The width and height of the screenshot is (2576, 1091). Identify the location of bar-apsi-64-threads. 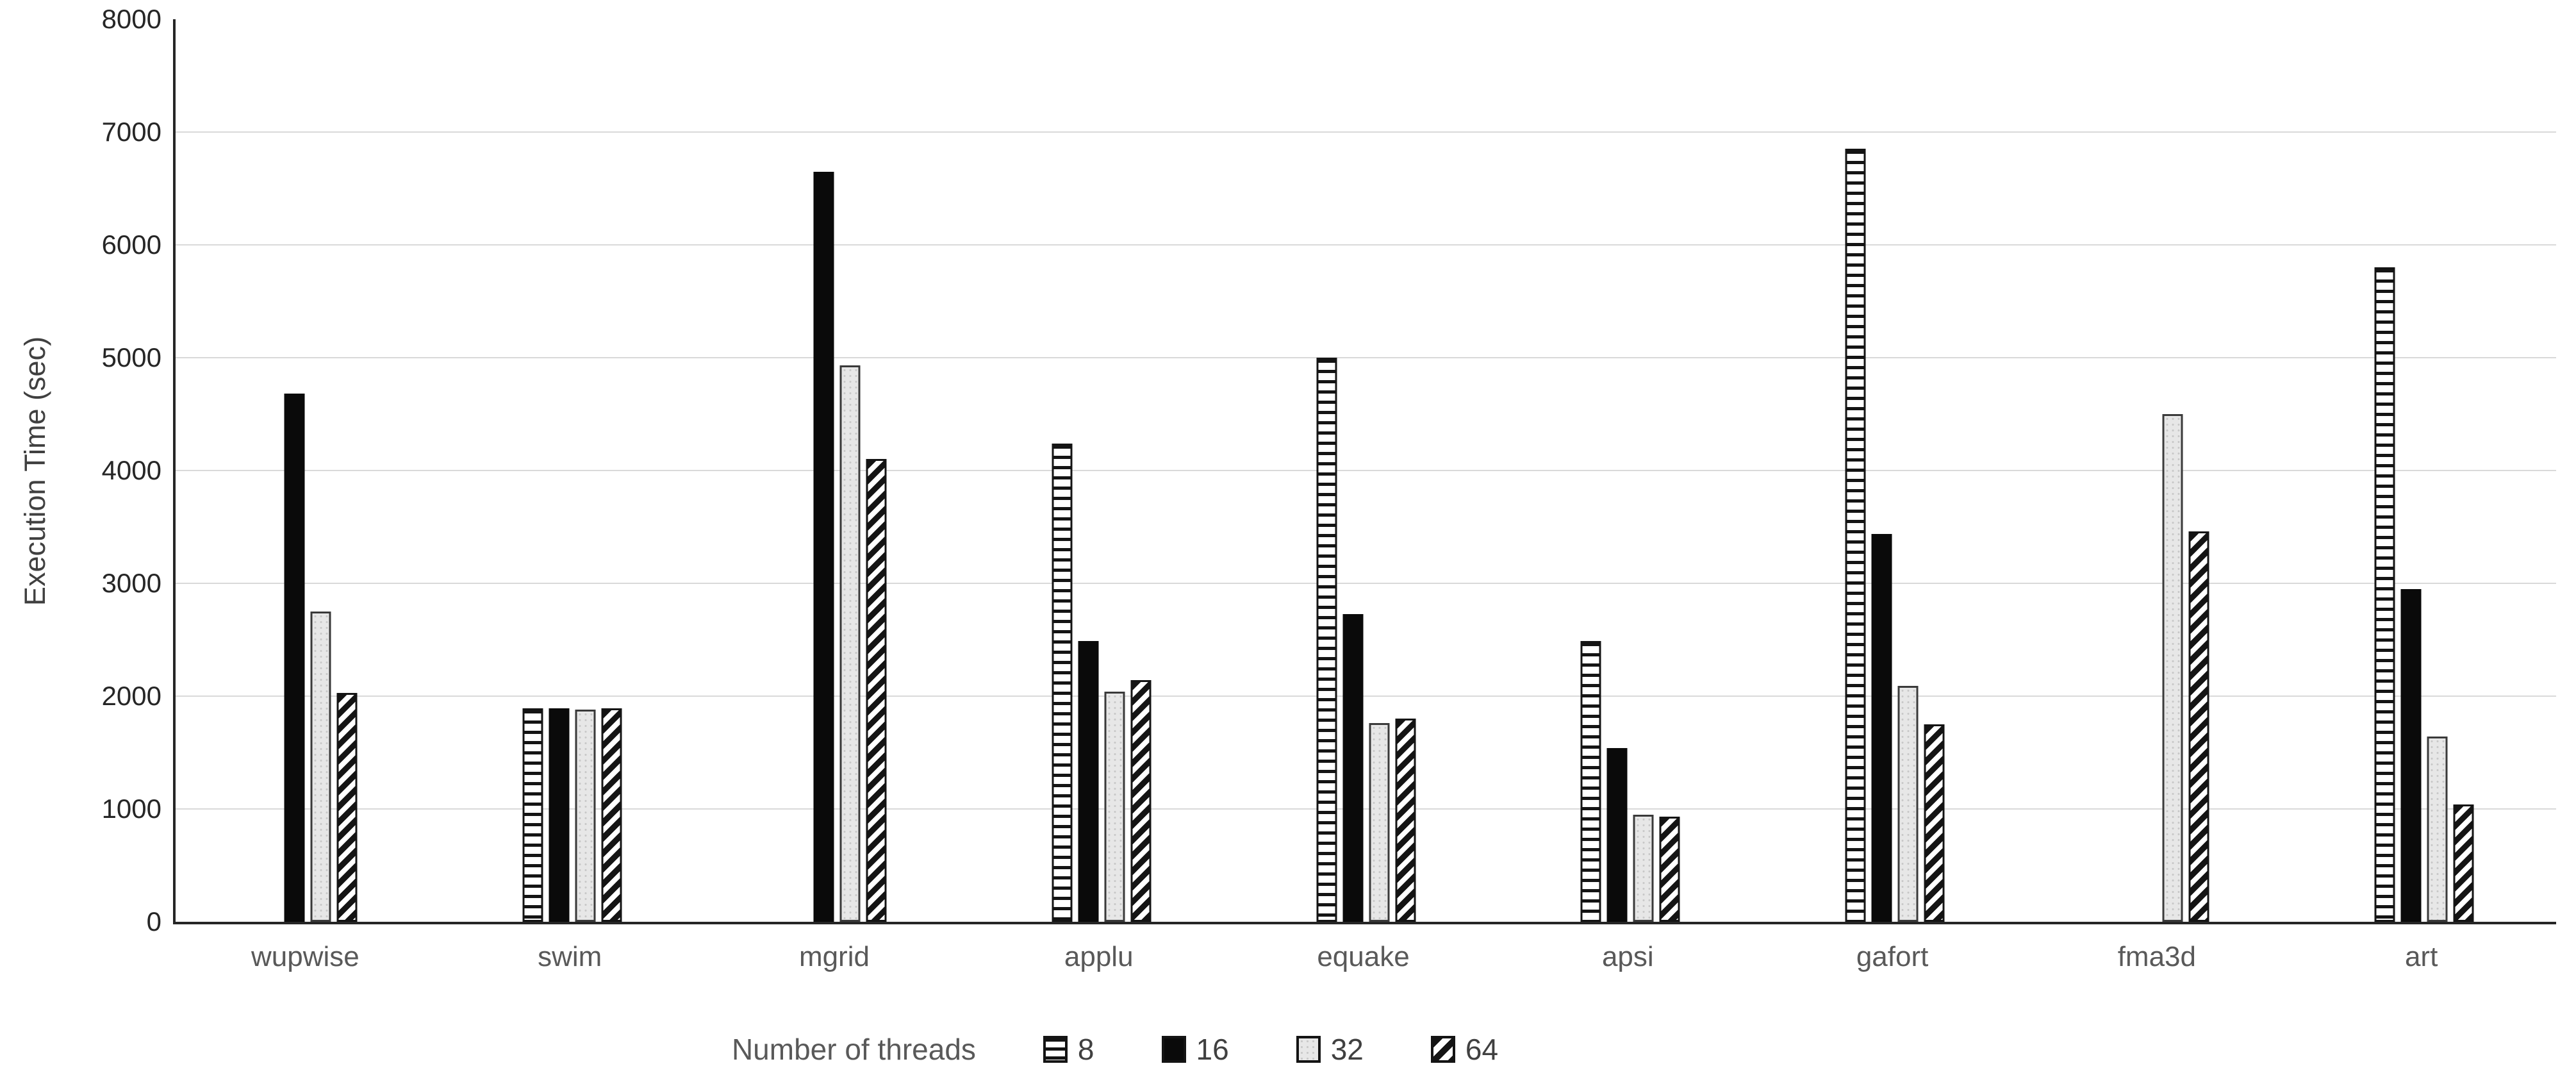
(1669, 869).